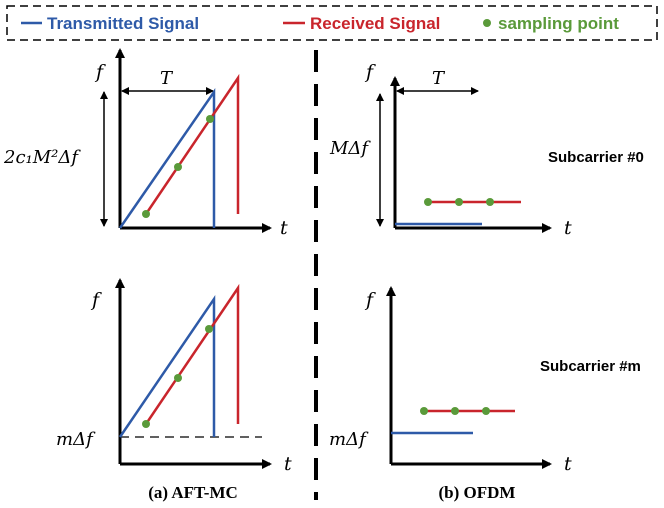 The image size is (664, 508). I want to click on legend-box, so click(332, 23).